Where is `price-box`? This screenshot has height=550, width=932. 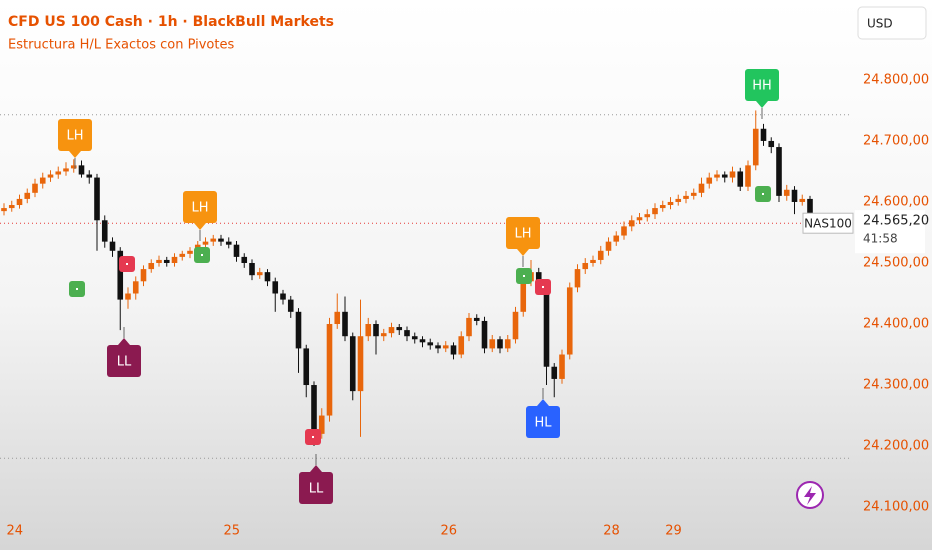 price-box is located at coordinates (890, 232).